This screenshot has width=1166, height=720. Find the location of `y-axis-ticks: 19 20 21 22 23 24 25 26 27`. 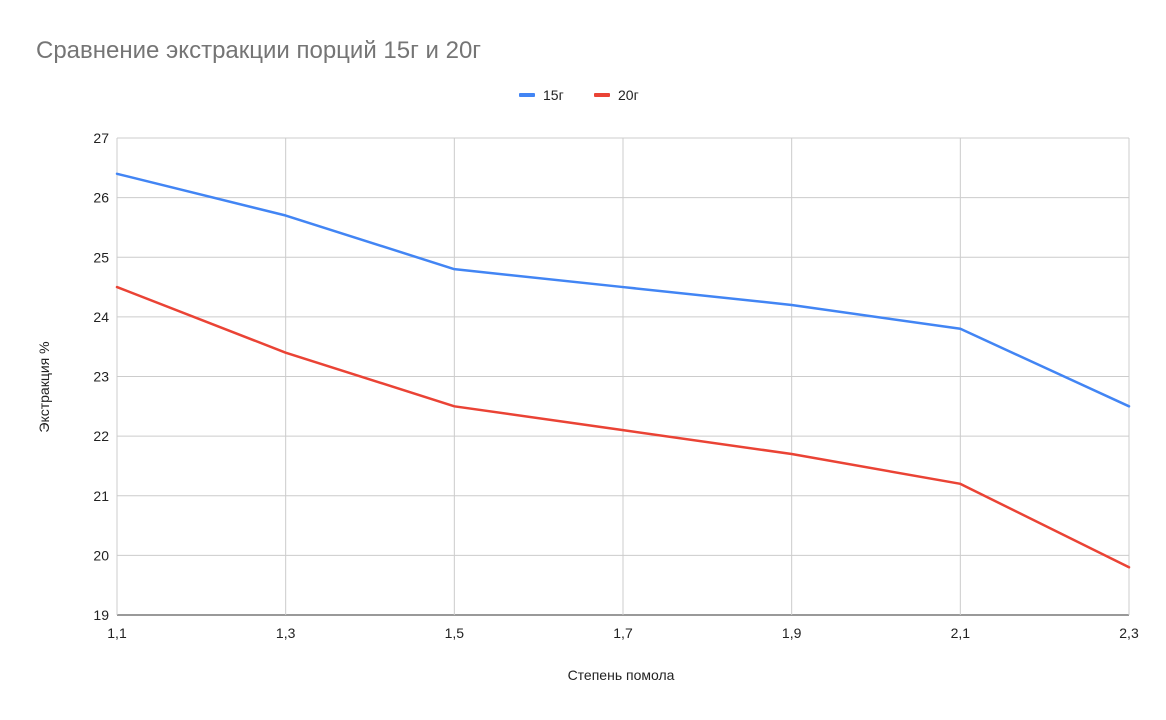

y-axis-ticks: 19 20 21 22 23 24 25 26 27 is located at coordinates (101, 376).